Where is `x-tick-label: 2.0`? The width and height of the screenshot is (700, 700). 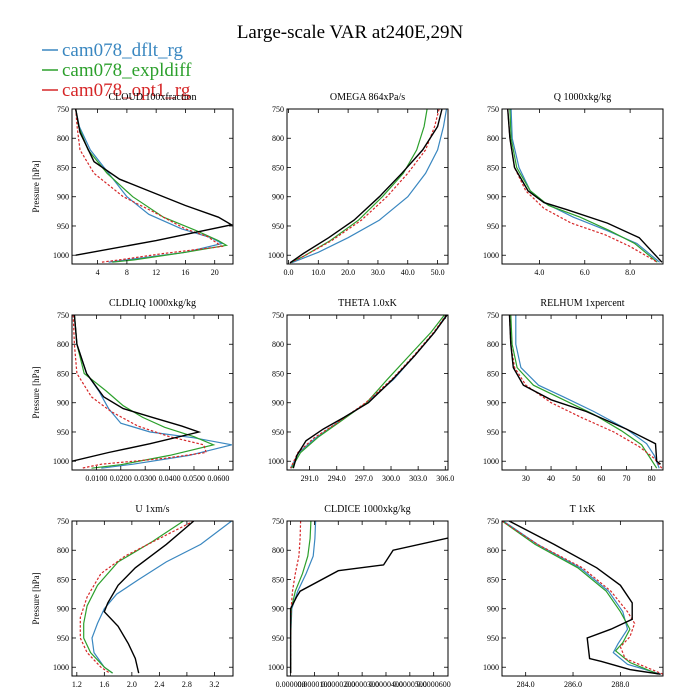 x-tick-label: 2.0 is located at coordinates (132, 684).